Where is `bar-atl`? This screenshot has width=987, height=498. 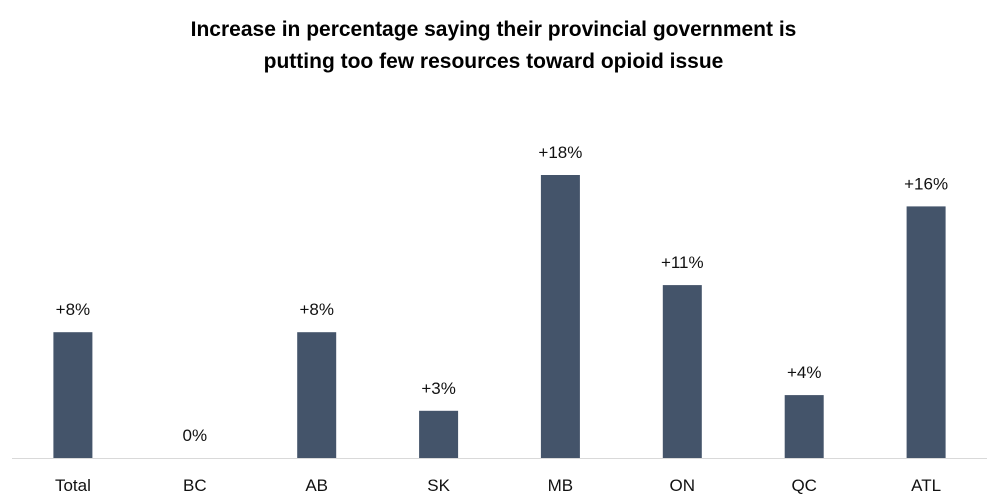 bar-atl is located at coordinates (926, 332).